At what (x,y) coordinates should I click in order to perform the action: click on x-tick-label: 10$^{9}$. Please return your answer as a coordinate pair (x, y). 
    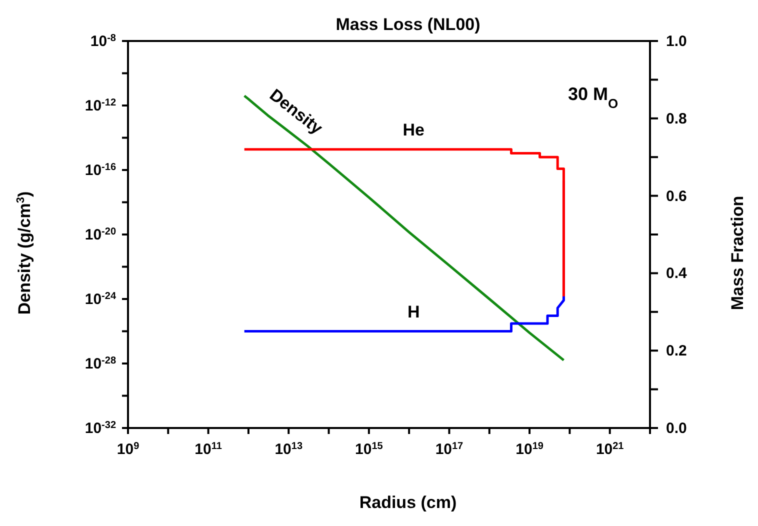
    Looking at the image, I should click on (128, 449).